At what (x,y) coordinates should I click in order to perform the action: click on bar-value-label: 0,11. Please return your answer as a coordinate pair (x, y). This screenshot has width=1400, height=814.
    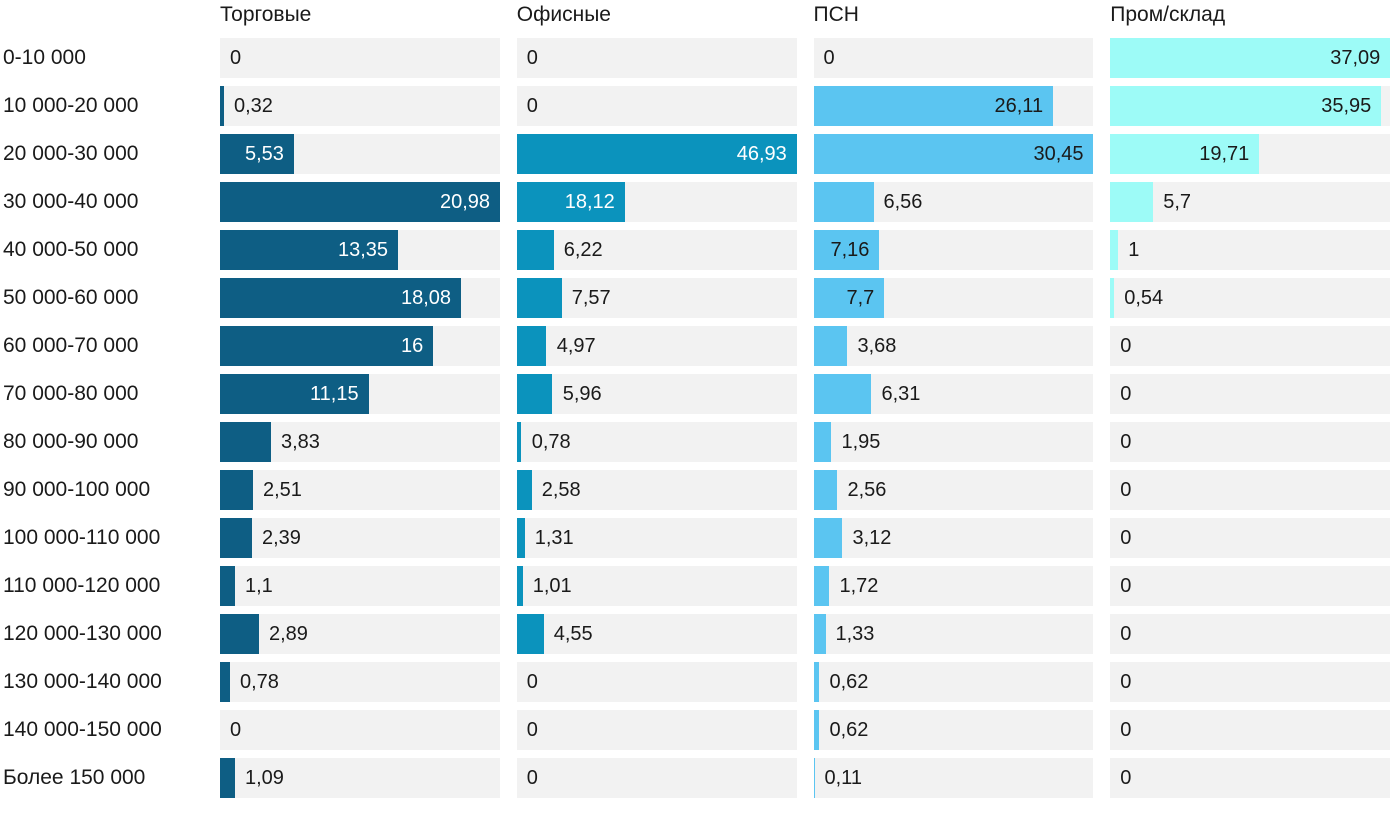
    Looking at the image, I should click on (843, 778).